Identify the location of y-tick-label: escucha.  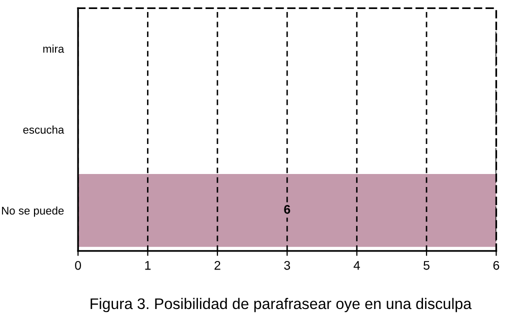
(43, 130).